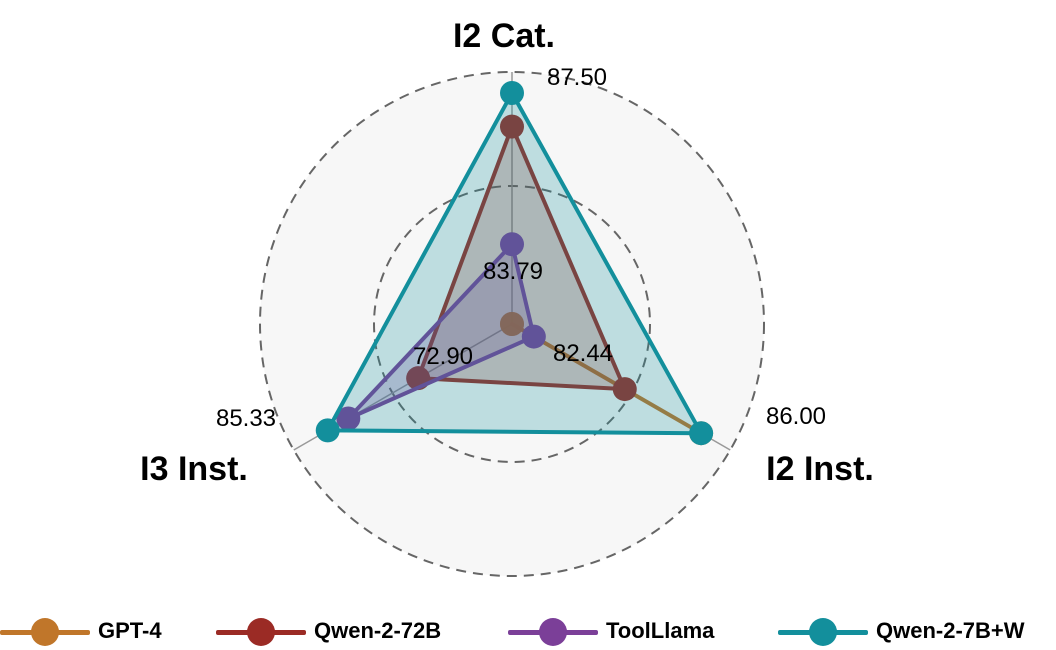 This screenshot has width=1056, height=650. Describe the element at coordinates (194, 469) in the screenshot. I see `axis-label-i3-inst: I3 Inst.` at that location.